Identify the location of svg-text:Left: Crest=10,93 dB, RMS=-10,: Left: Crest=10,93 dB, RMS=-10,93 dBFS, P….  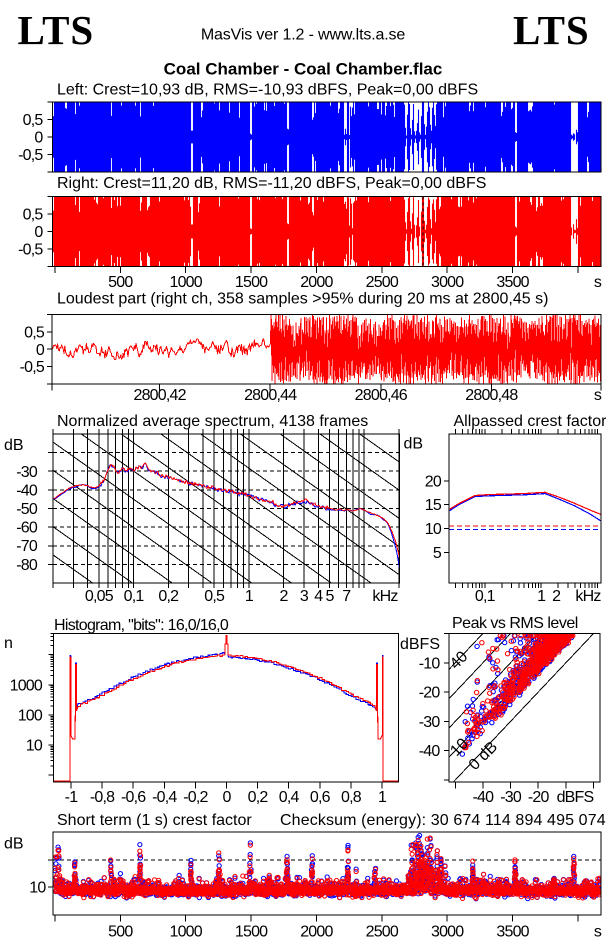
(267, 90).